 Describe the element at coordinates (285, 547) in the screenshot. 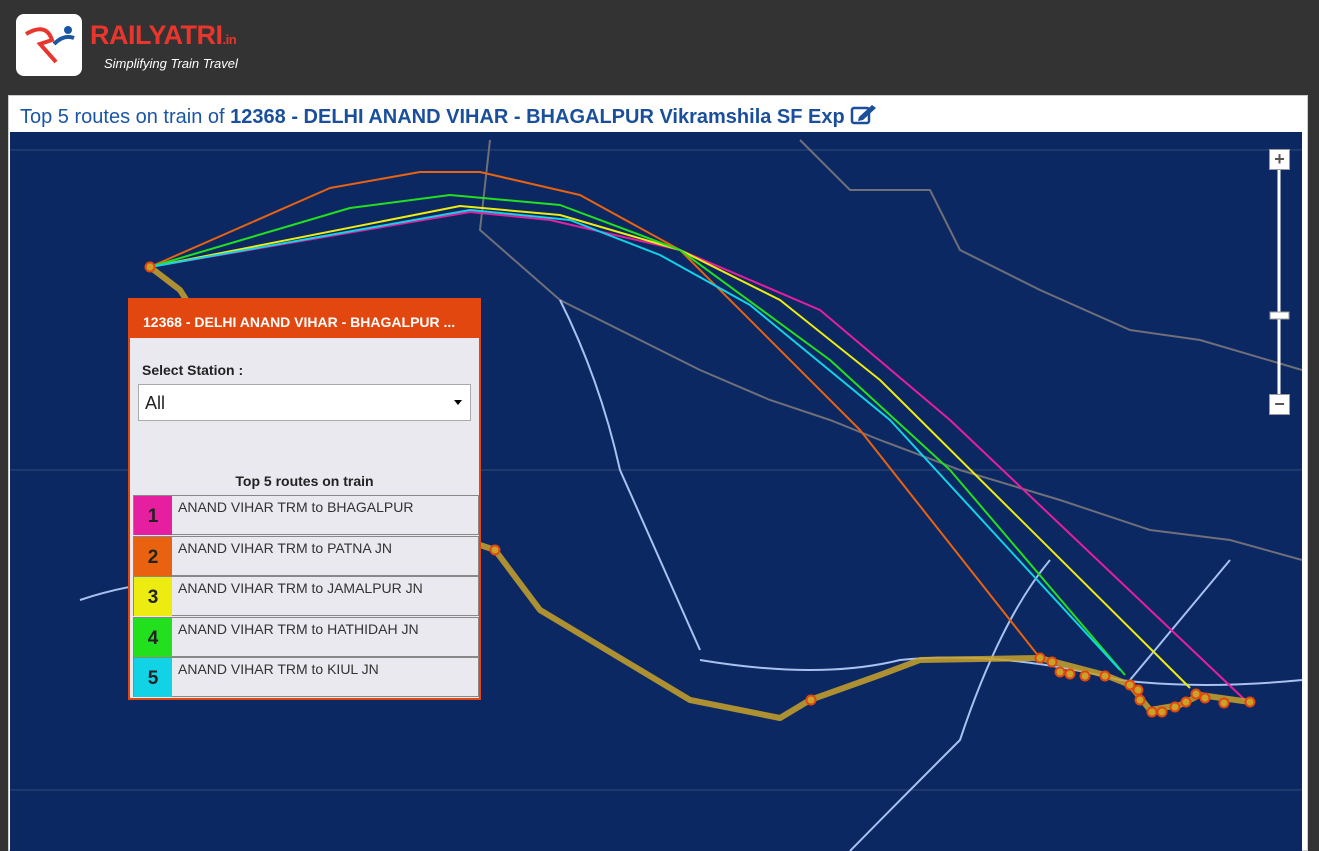

I see `route-label: ANAND VIHAR TRM to PATNA JN` at that location.